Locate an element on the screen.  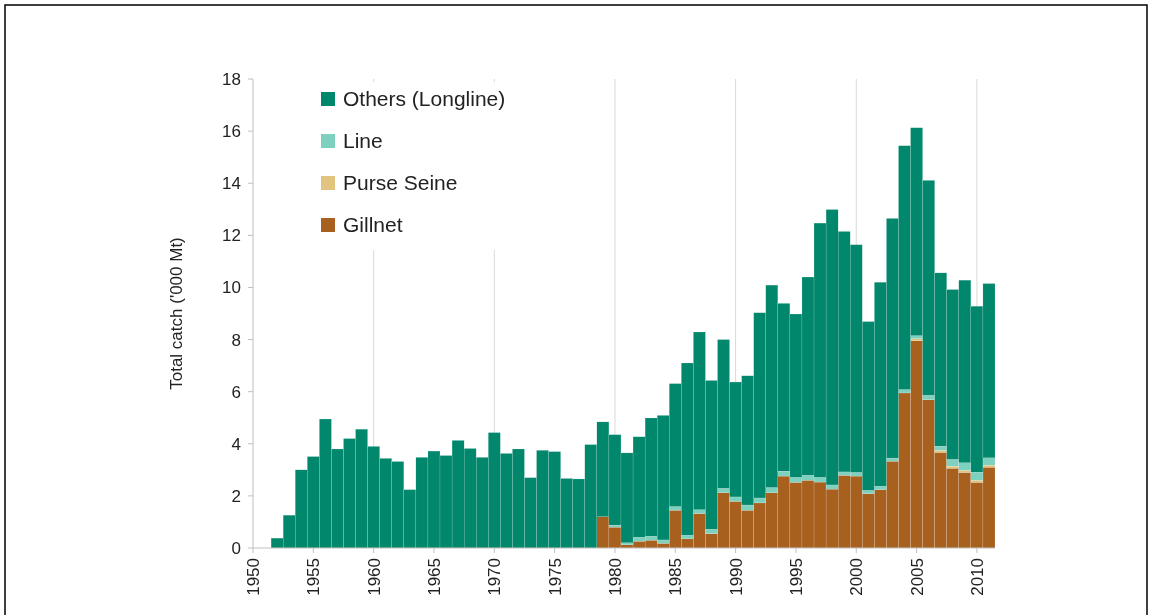
y-tick-label: 6 is located at coordinates (236, 392).